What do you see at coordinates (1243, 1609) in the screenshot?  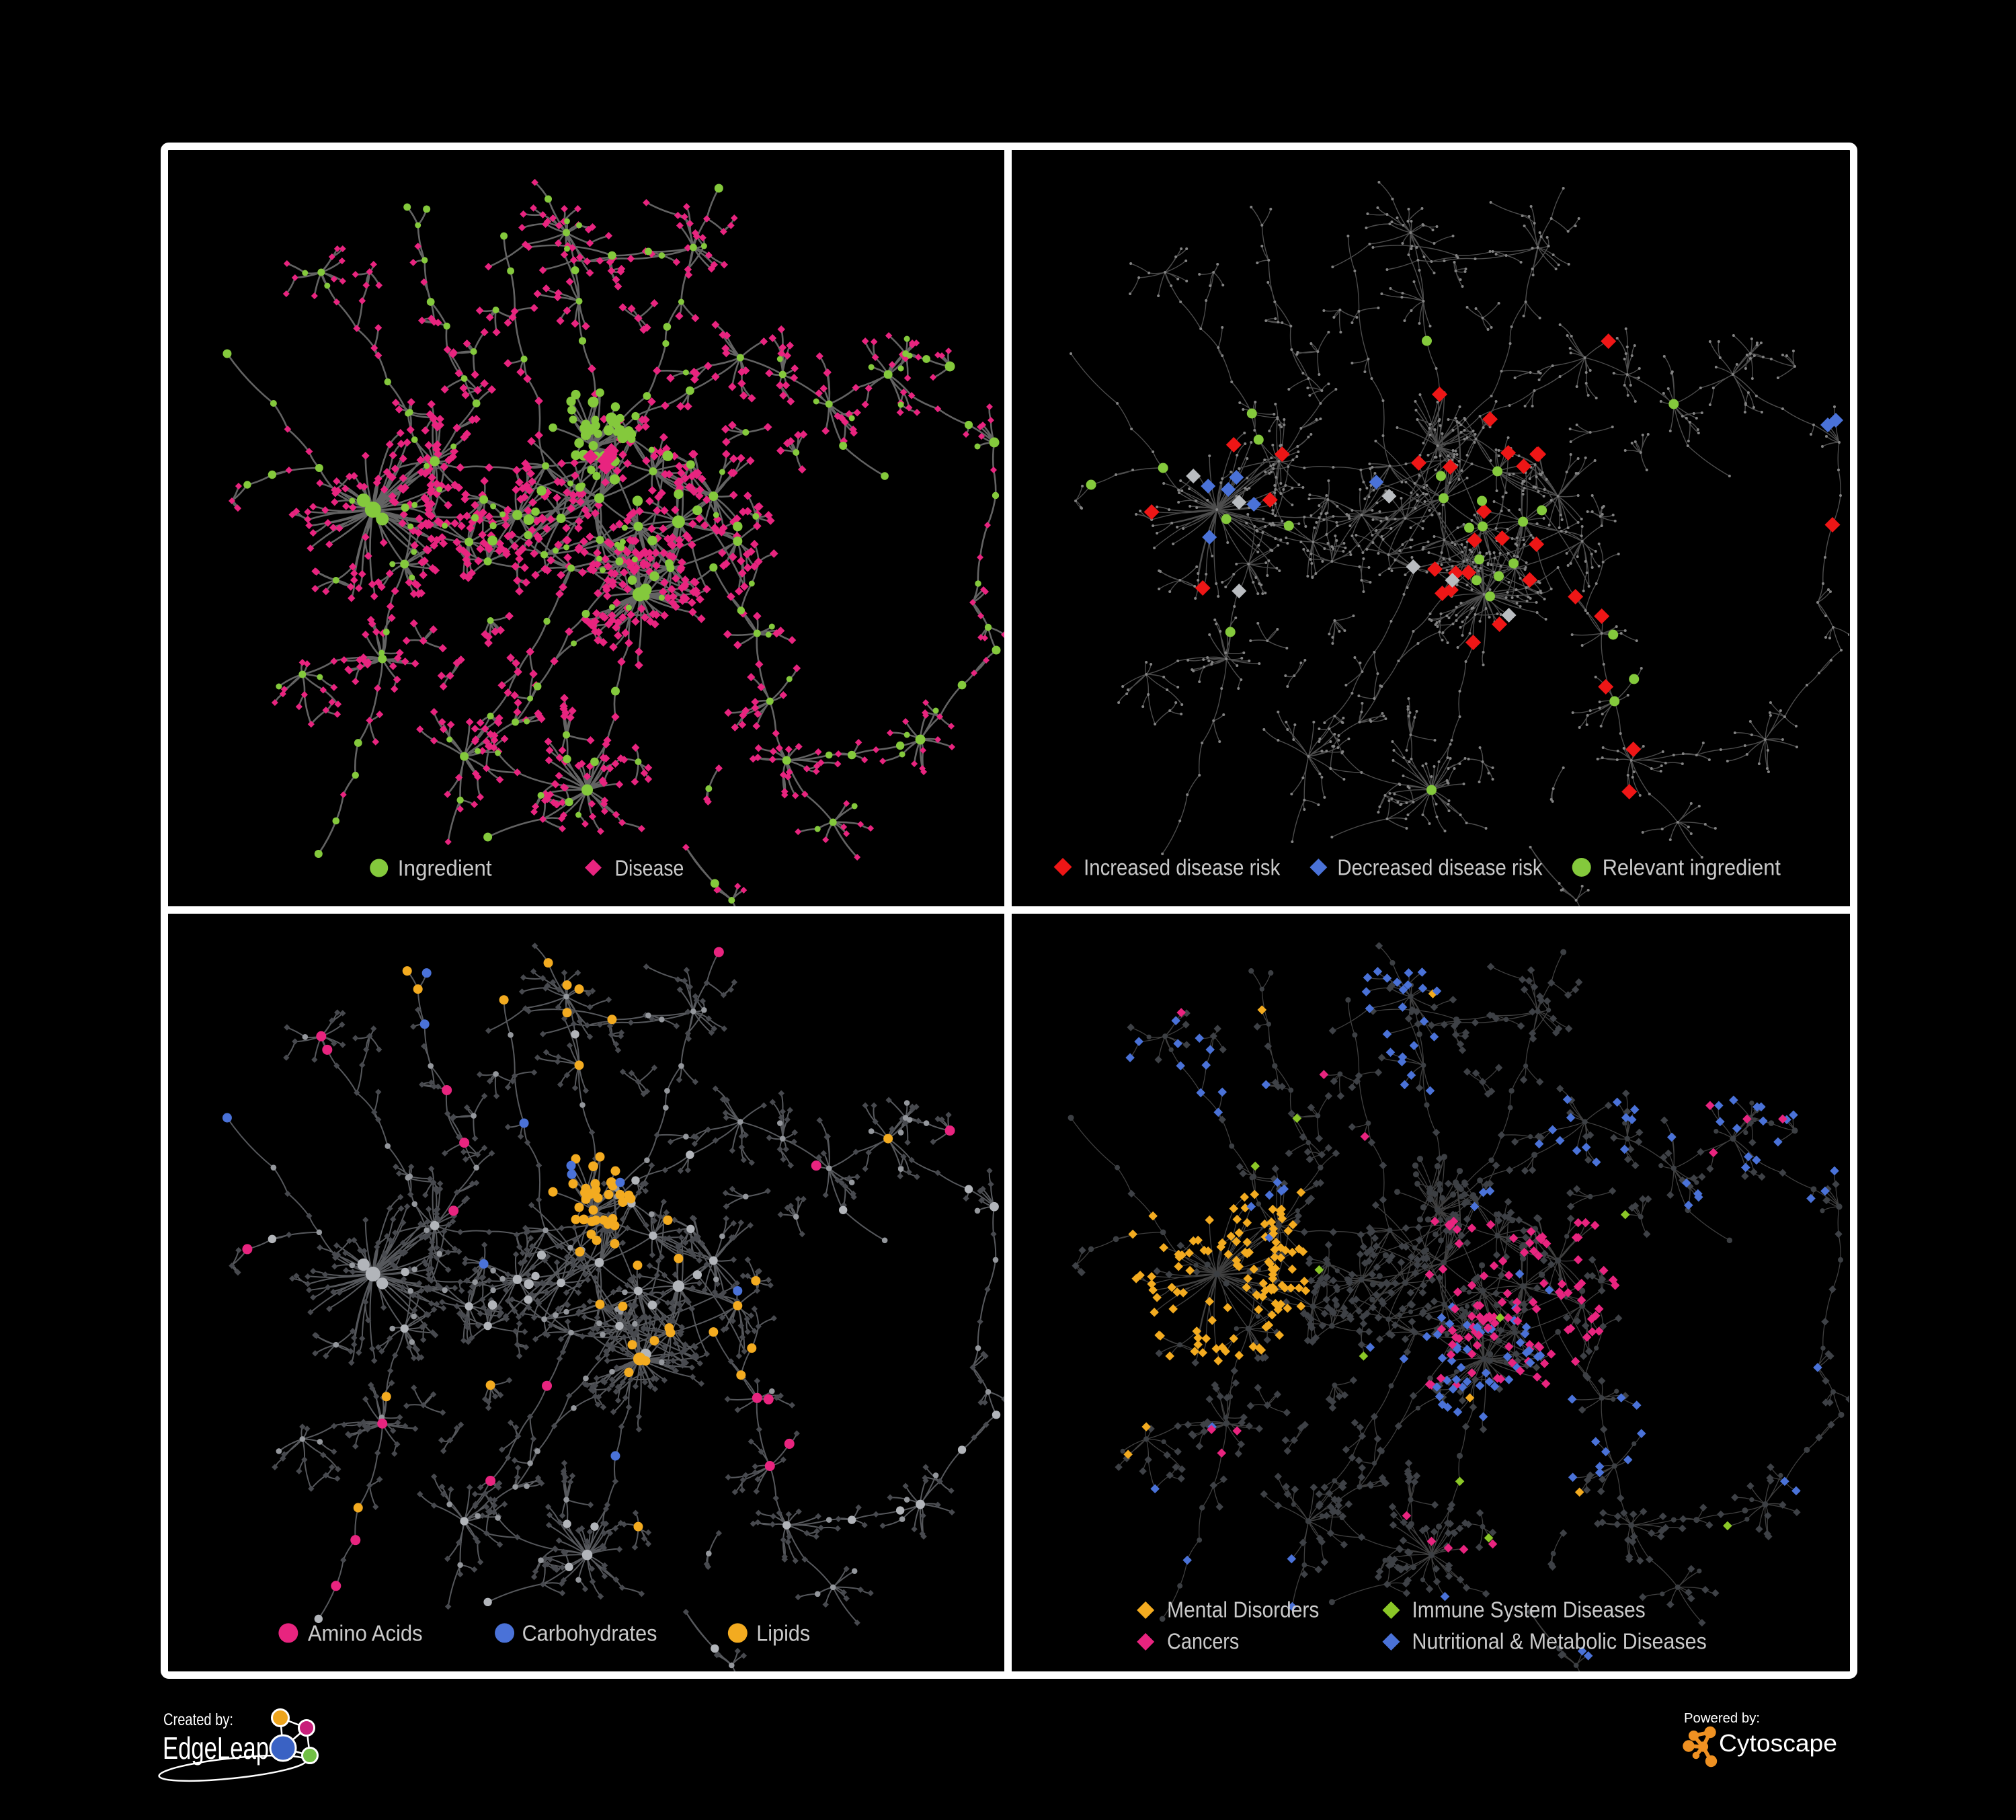 I see `svg-text: Mental Disorders` at bounding box center [1243, 1609].